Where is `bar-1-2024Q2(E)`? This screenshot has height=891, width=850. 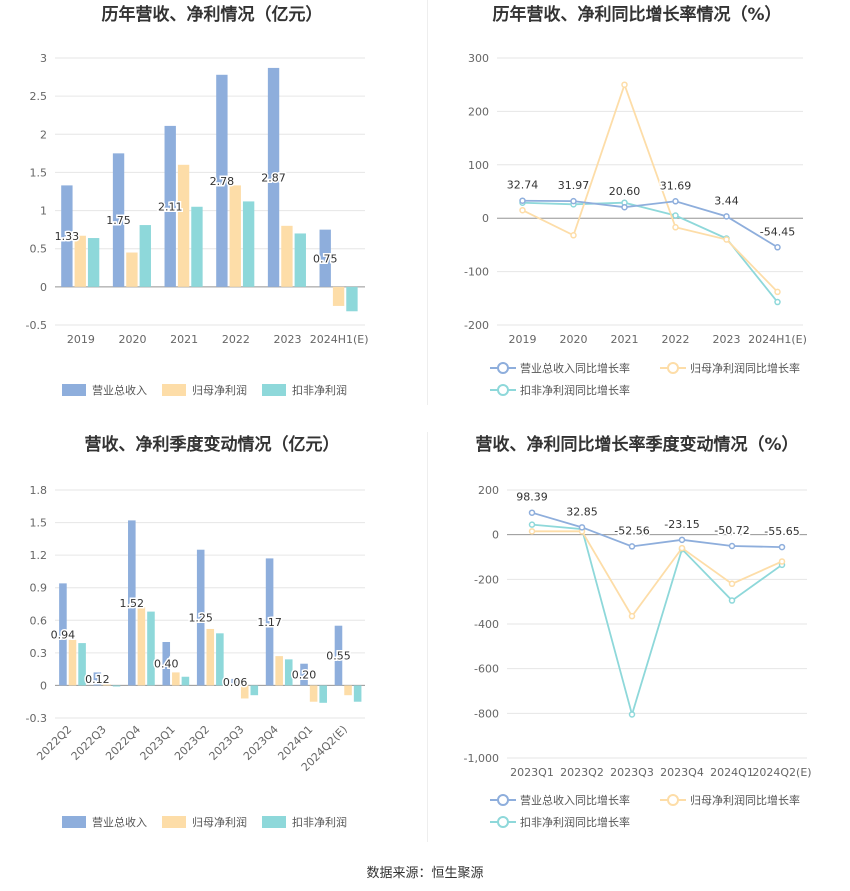
bar-1-2024Q2(E) is located at coordinates (338, 655).